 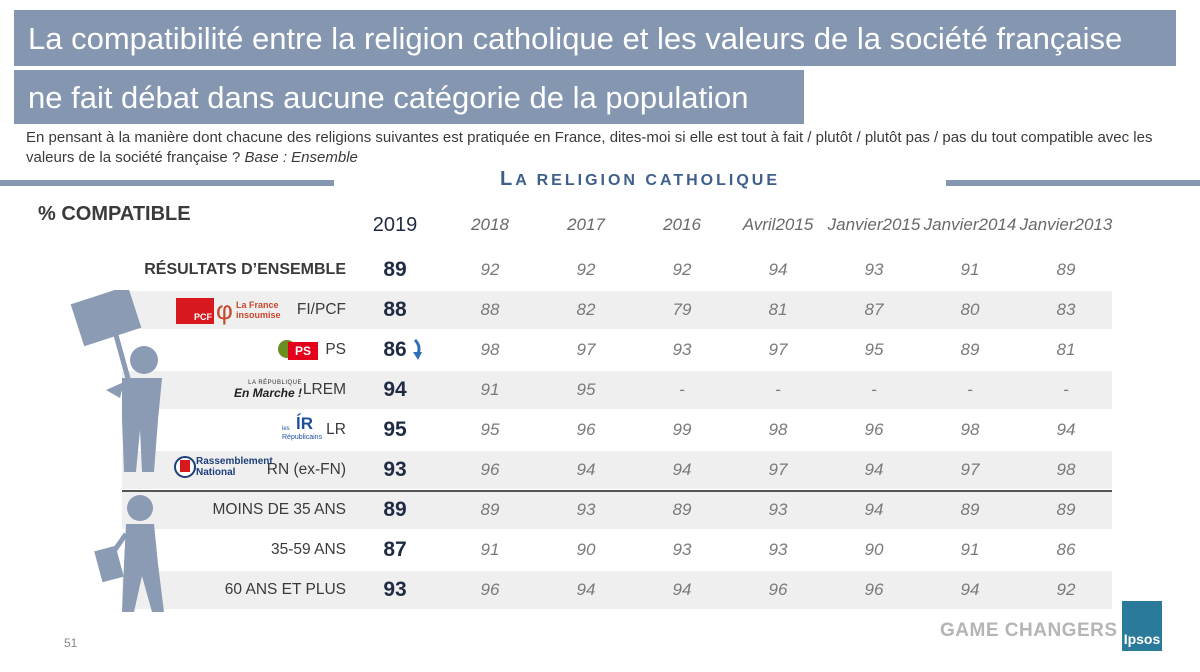 I want to click on table-row: FI/PCF 88 88 82 79 81 87 80 83, so click(x=617, y=310).